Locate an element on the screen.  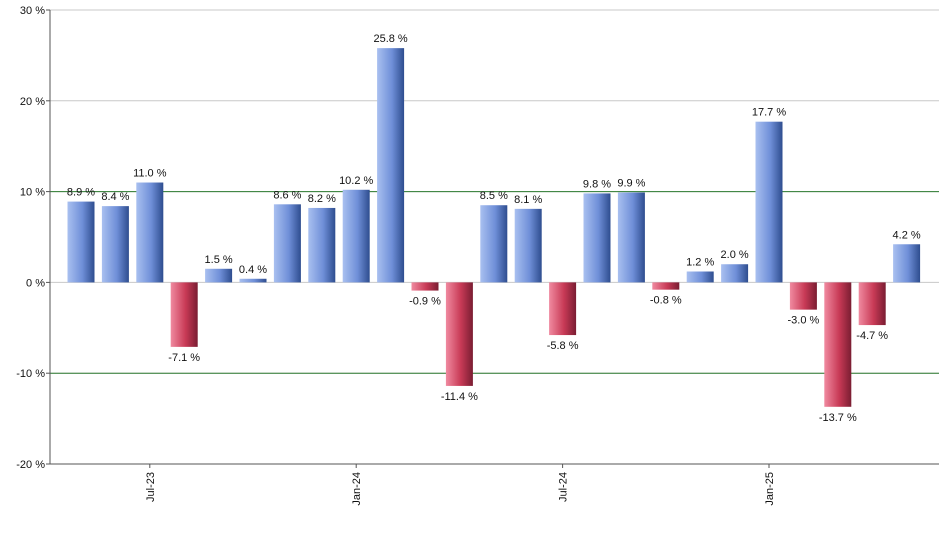
x-tick-label: Jan-25 is located at coordinates (770, 489).